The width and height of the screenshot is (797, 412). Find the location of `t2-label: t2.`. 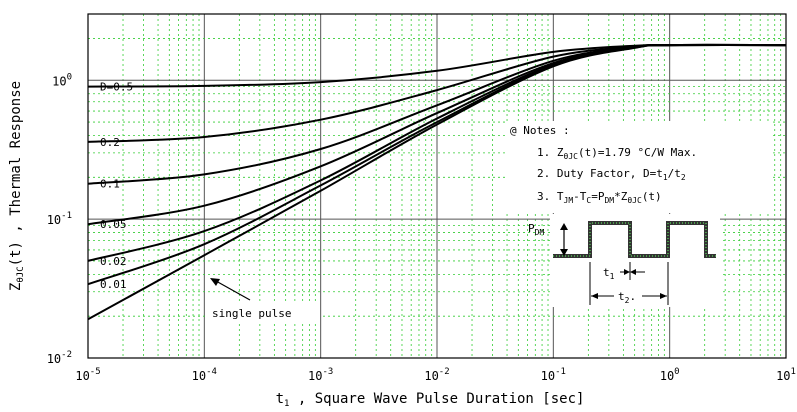

t2-label: t2. is located at coordinates (627, 297).